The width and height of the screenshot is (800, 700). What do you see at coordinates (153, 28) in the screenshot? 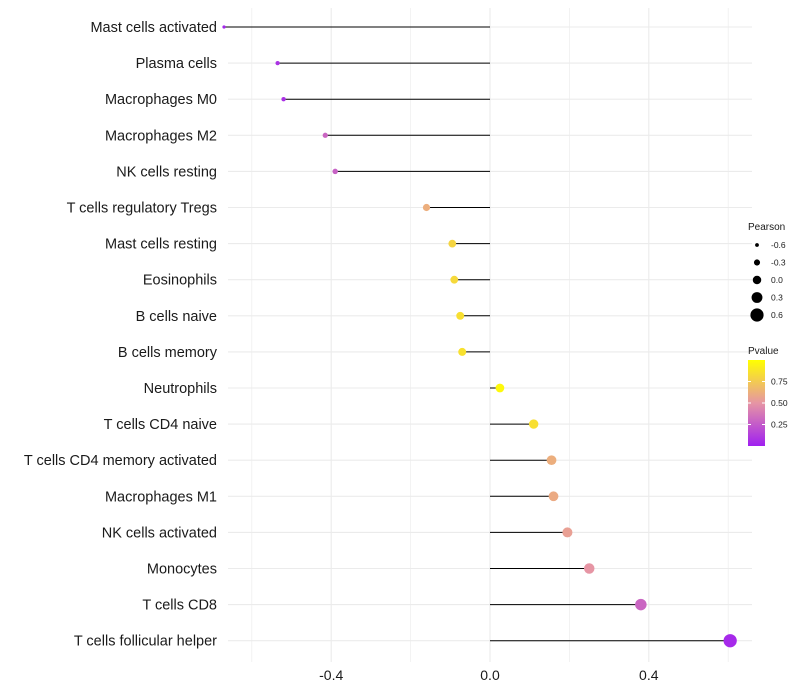
I see `category-label: Mast cells activated` at bounding box center [153, 28].